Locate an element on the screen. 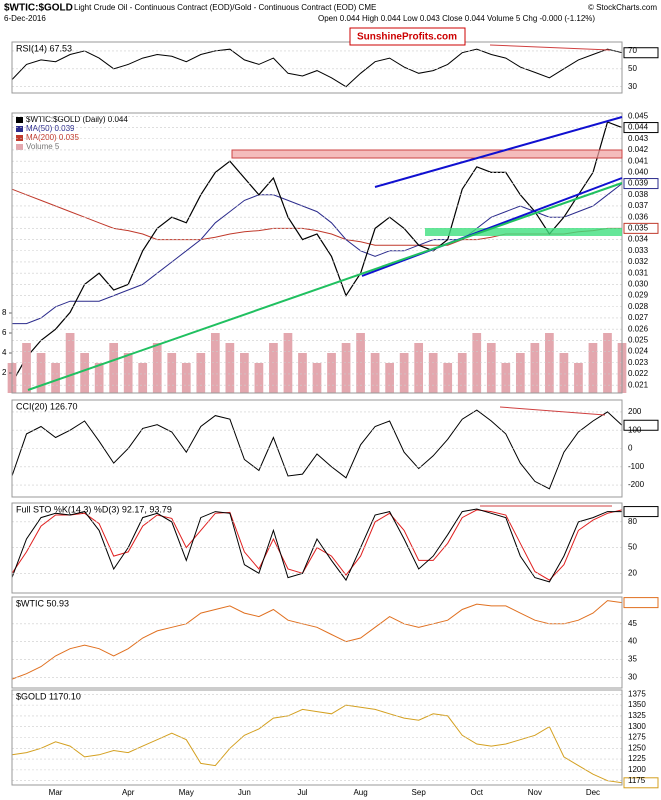 The image size is (661, 800). y-tick-label: 0.045 is located at coordinates (638, 115).